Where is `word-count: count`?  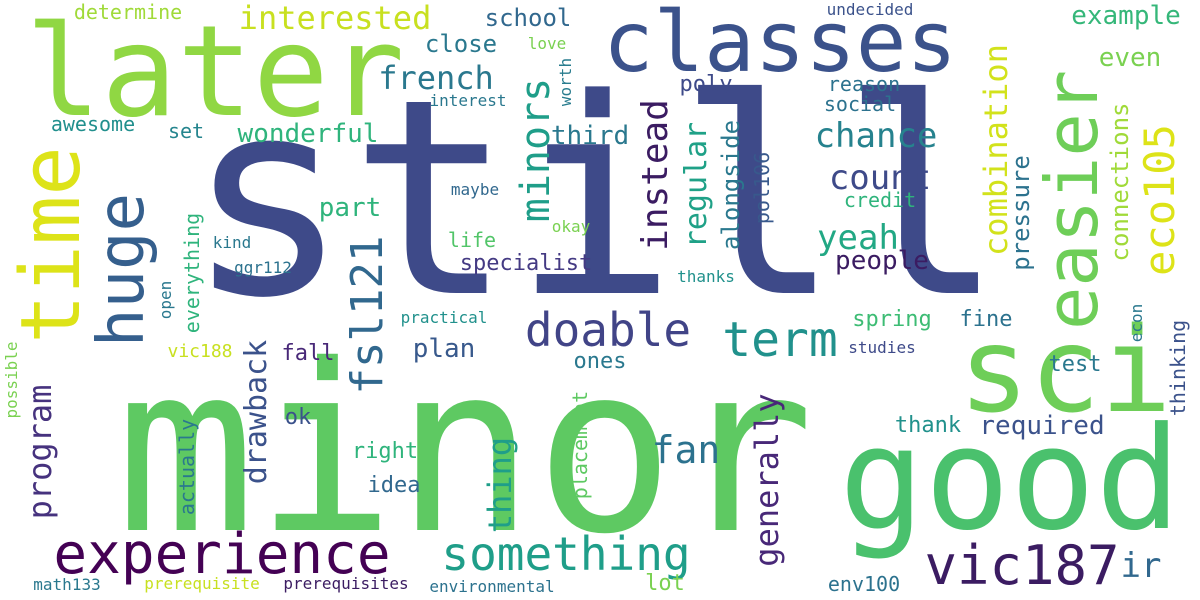 word-count: count is located at coordinates (880, 178).